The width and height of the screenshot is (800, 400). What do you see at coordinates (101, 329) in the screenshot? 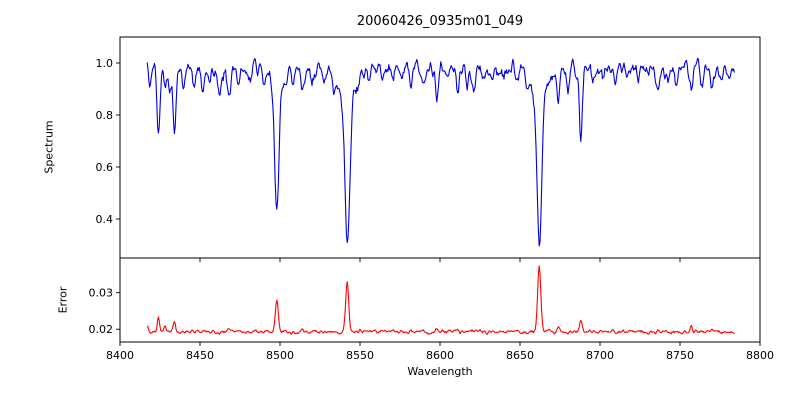
I see `y-tick-label: 0.02` at bounding box center [101, 329].